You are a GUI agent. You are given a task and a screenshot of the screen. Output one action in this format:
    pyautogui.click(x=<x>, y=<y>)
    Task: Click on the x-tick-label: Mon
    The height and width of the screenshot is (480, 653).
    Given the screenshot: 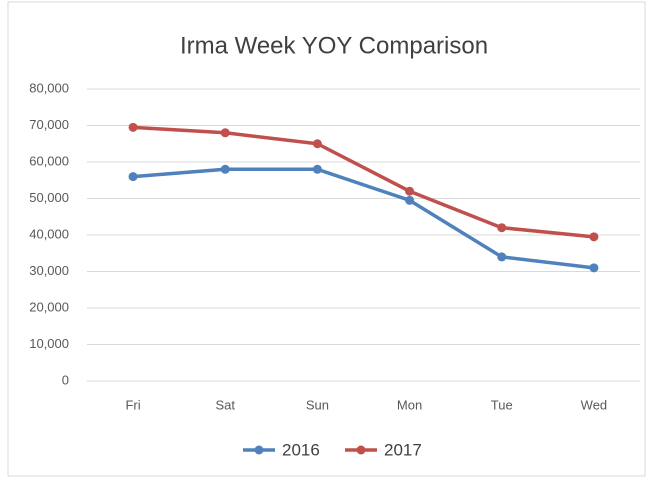 What is the action you would take?
    pyautogui.click(x=409, y=404)
    